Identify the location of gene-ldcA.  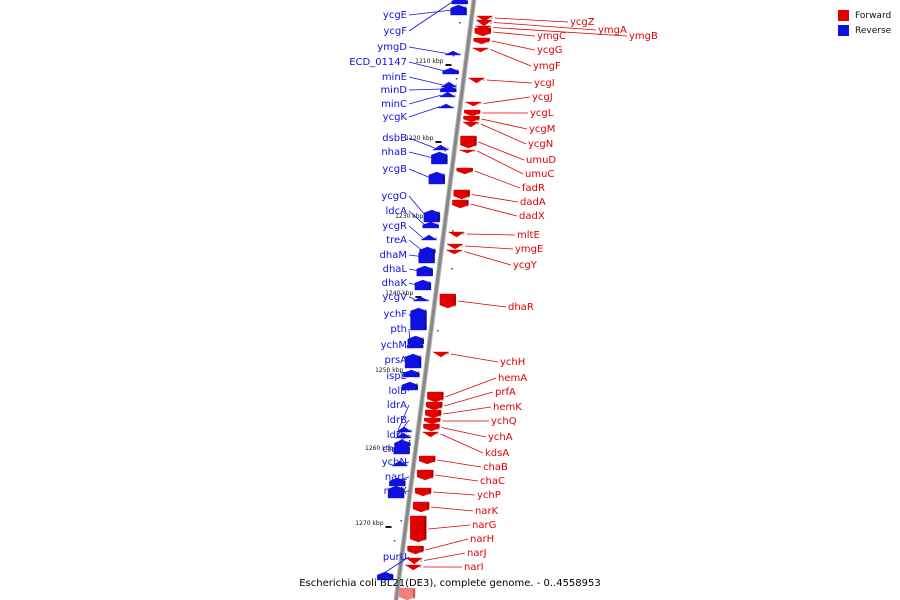
(430, 225).